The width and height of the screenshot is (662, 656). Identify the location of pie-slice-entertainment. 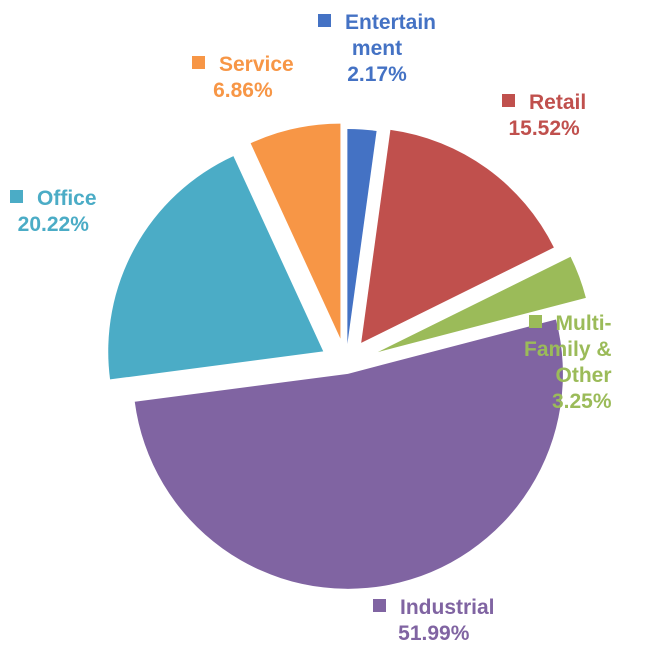
(362, 237).